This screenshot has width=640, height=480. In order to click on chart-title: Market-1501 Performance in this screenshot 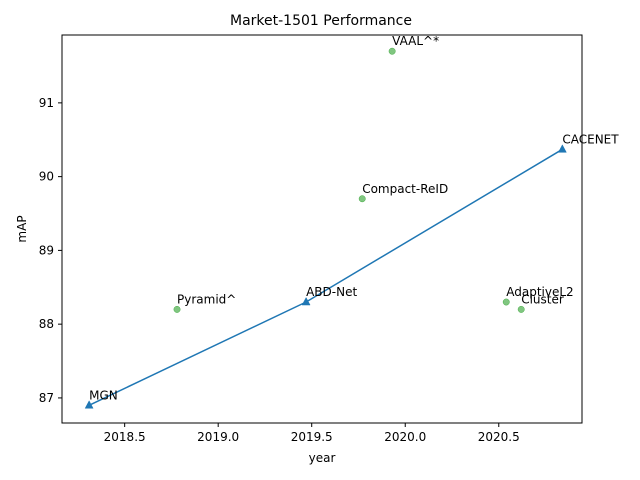, I will do `click(321, 21)`.